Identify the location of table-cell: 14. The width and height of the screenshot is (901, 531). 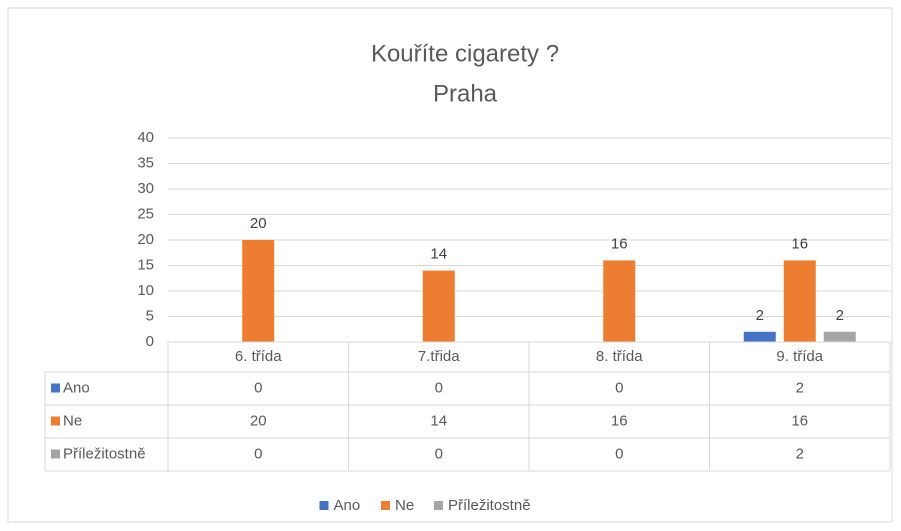
(438, 420).